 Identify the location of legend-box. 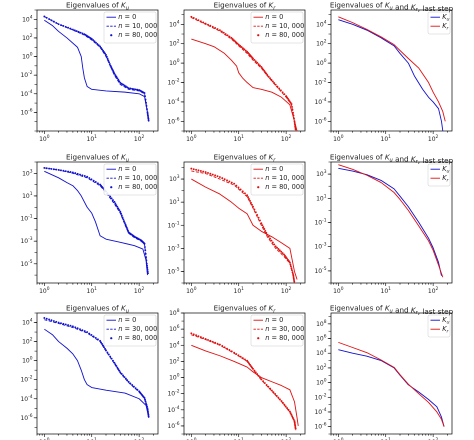
(277, 179).